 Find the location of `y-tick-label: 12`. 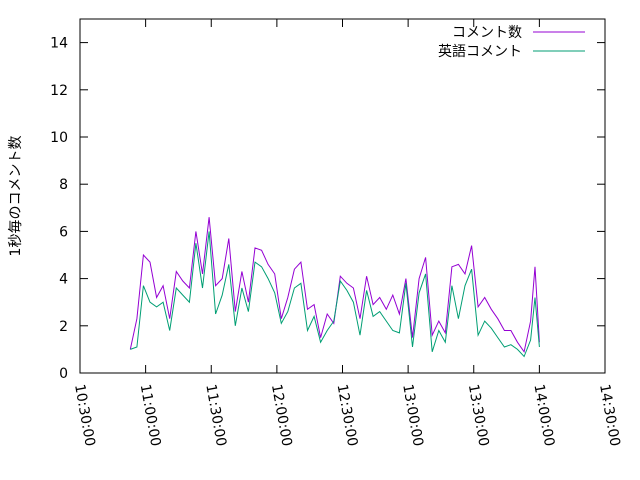

y-tick-label: 12 is located at coordinates (59, 91).